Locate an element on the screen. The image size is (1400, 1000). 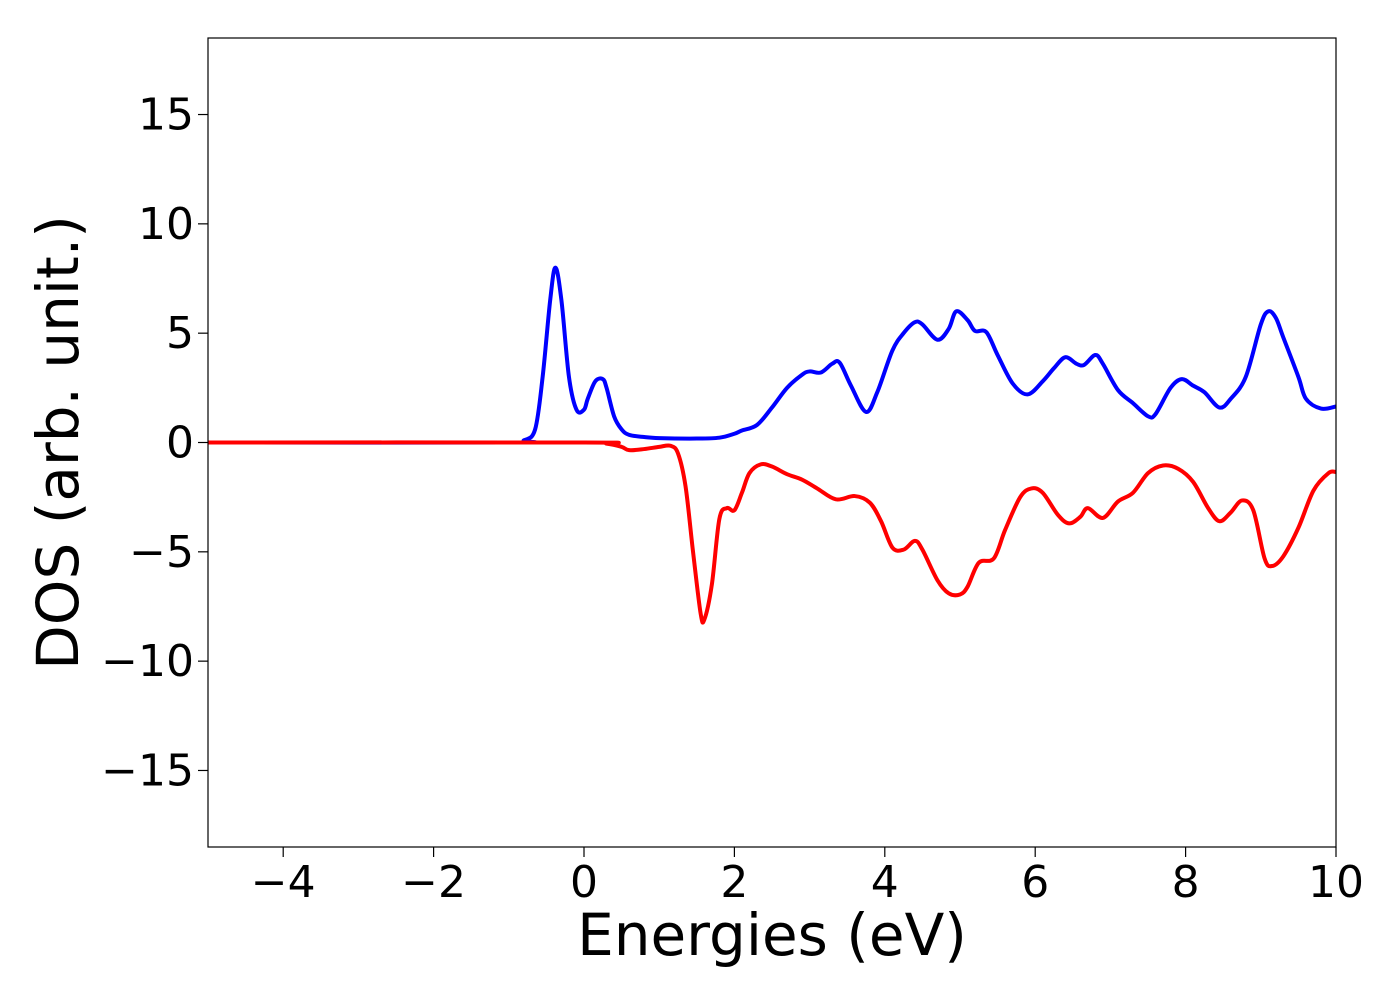
y-axis-title: DOS (arb. unit.) is located at coordinates (58, 442).